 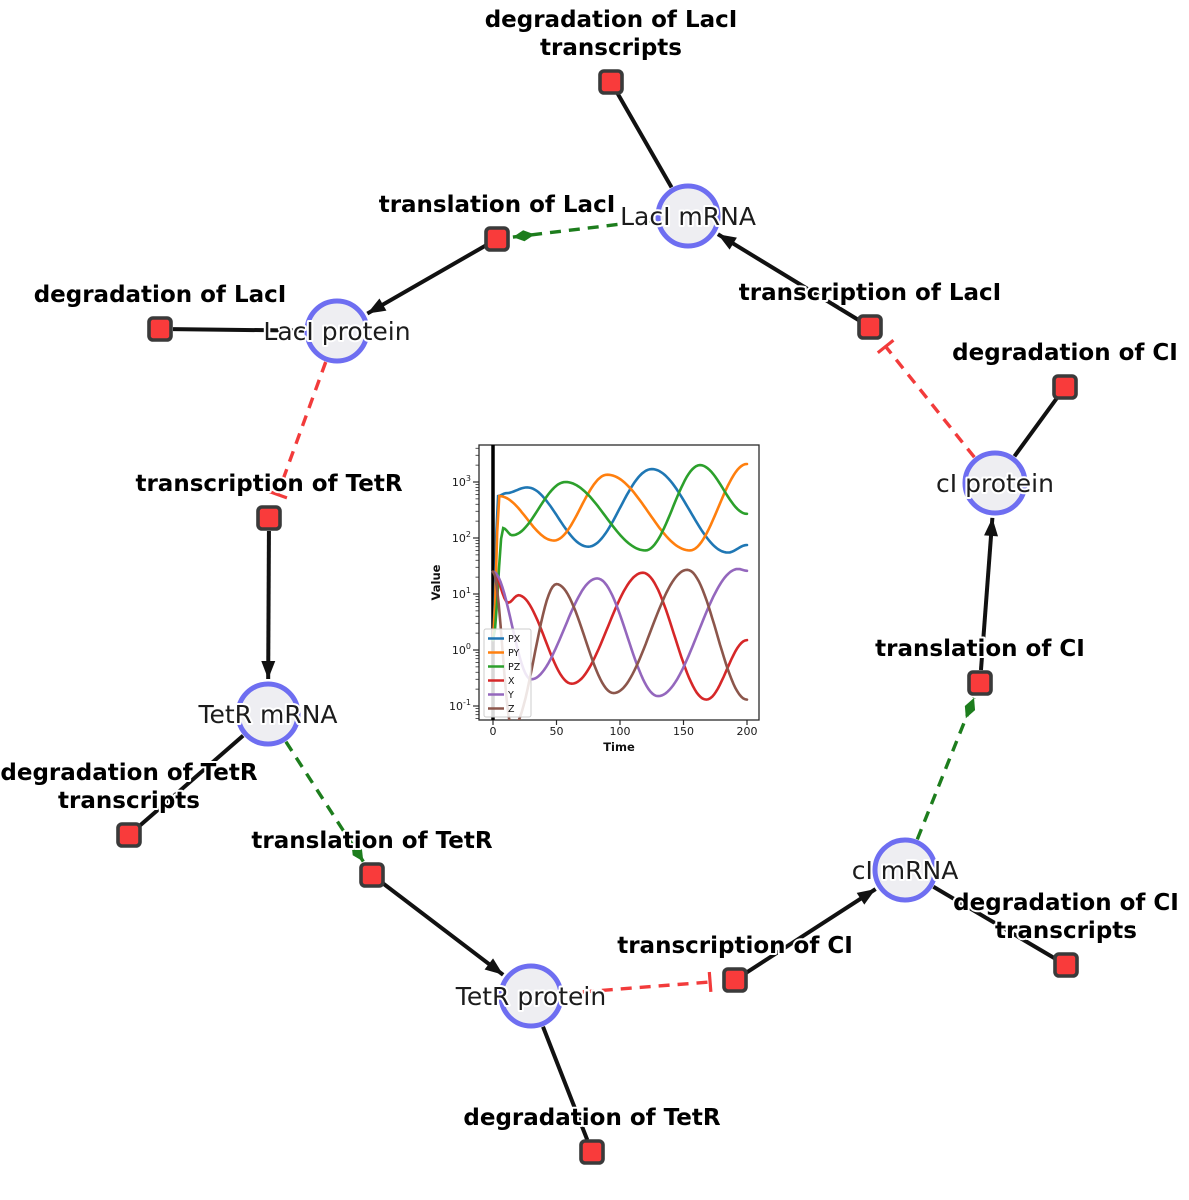 I want to click on edge-inhibitor-ci-protein-txn-laci, so click(x=926, y=399).